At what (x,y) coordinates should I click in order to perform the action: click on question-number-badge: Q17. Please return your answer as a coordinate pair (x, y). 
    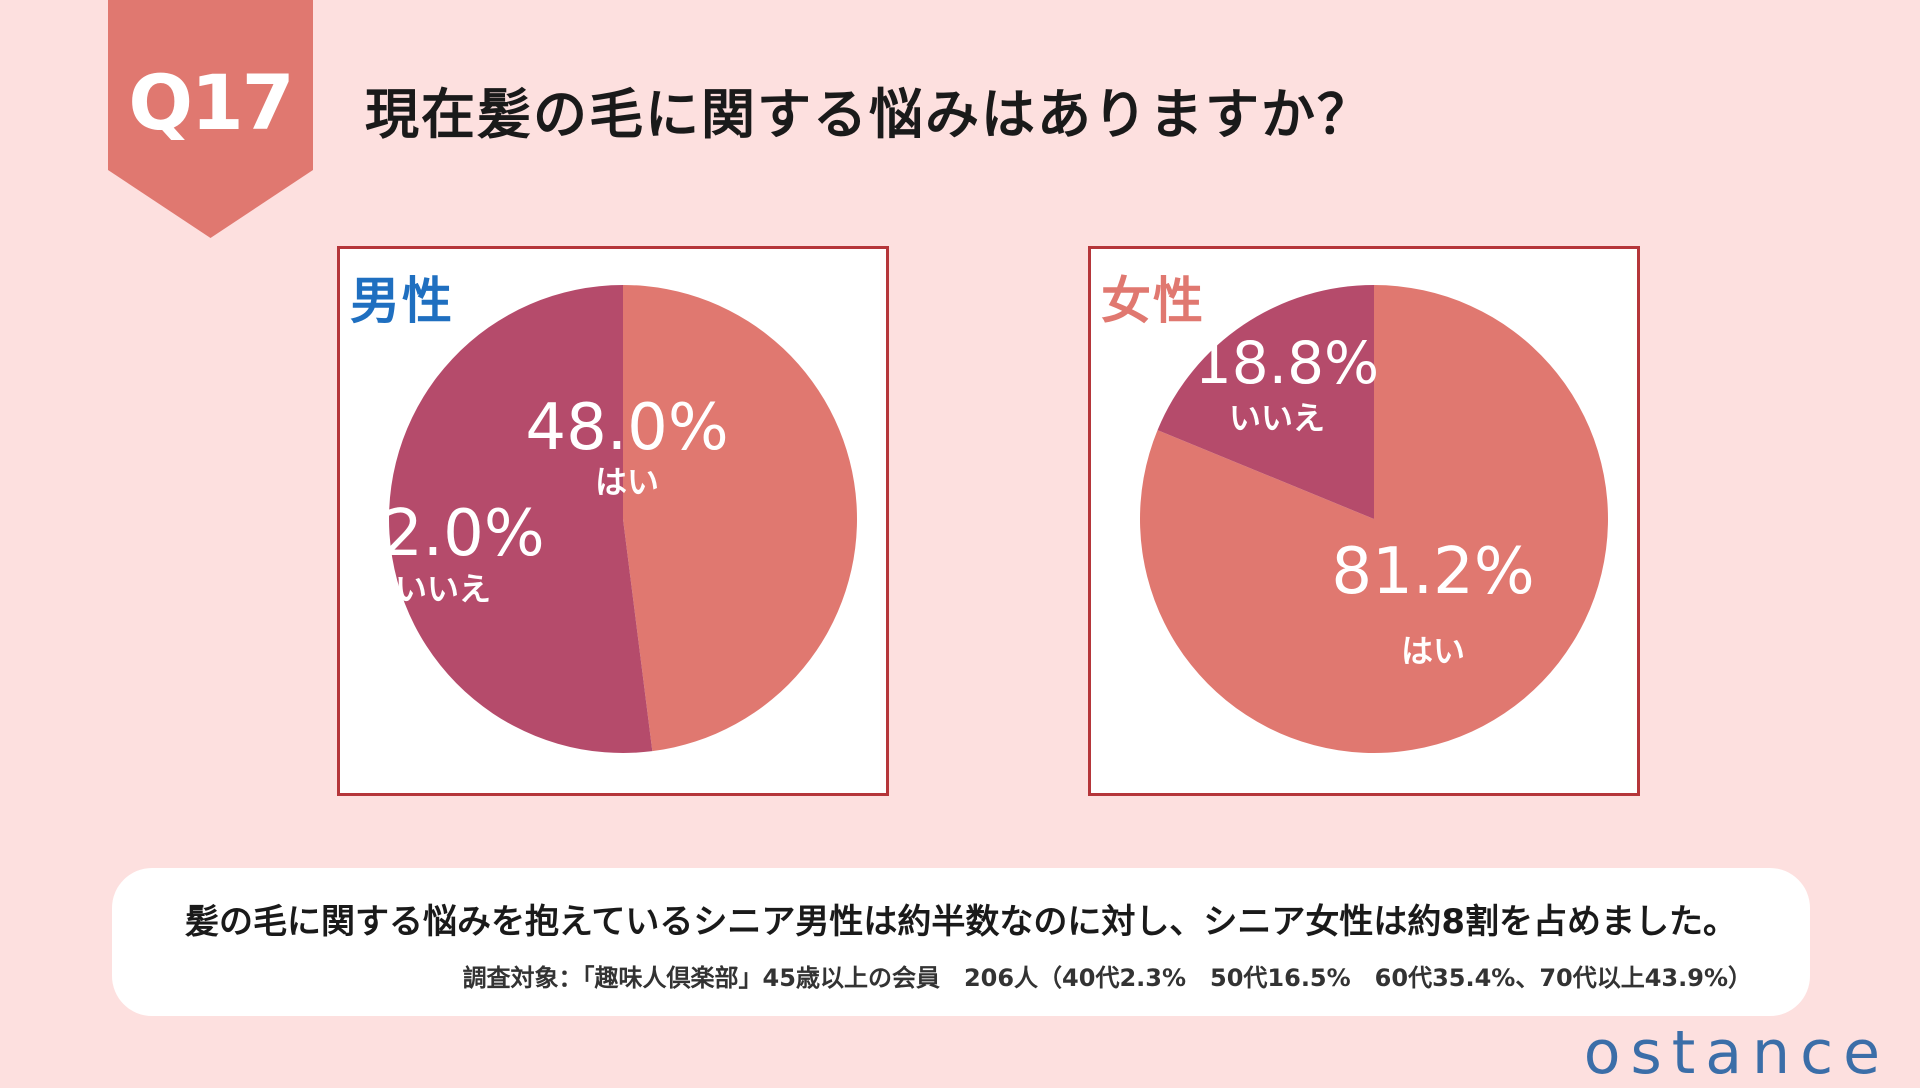
    Looking at the image, I should click on (210, 119).